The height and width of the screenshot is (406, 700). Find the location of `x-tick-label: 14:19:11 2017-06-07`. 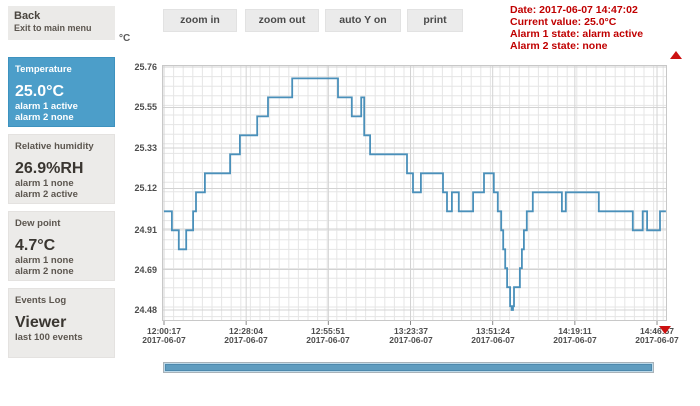

x-tick-label: 14:19:11 2017-06-07 is located at coordinates (575, 335).